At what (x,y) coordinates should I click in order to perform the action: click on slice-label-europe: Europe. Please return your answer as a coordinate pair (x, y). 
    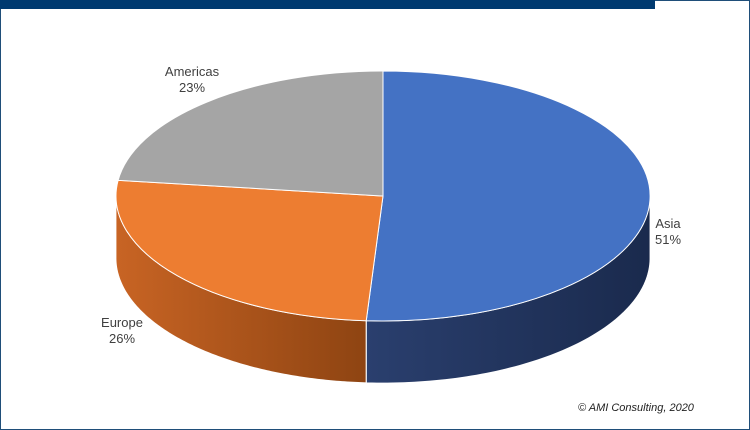
    Looking at the image, I should click on (122, 322).